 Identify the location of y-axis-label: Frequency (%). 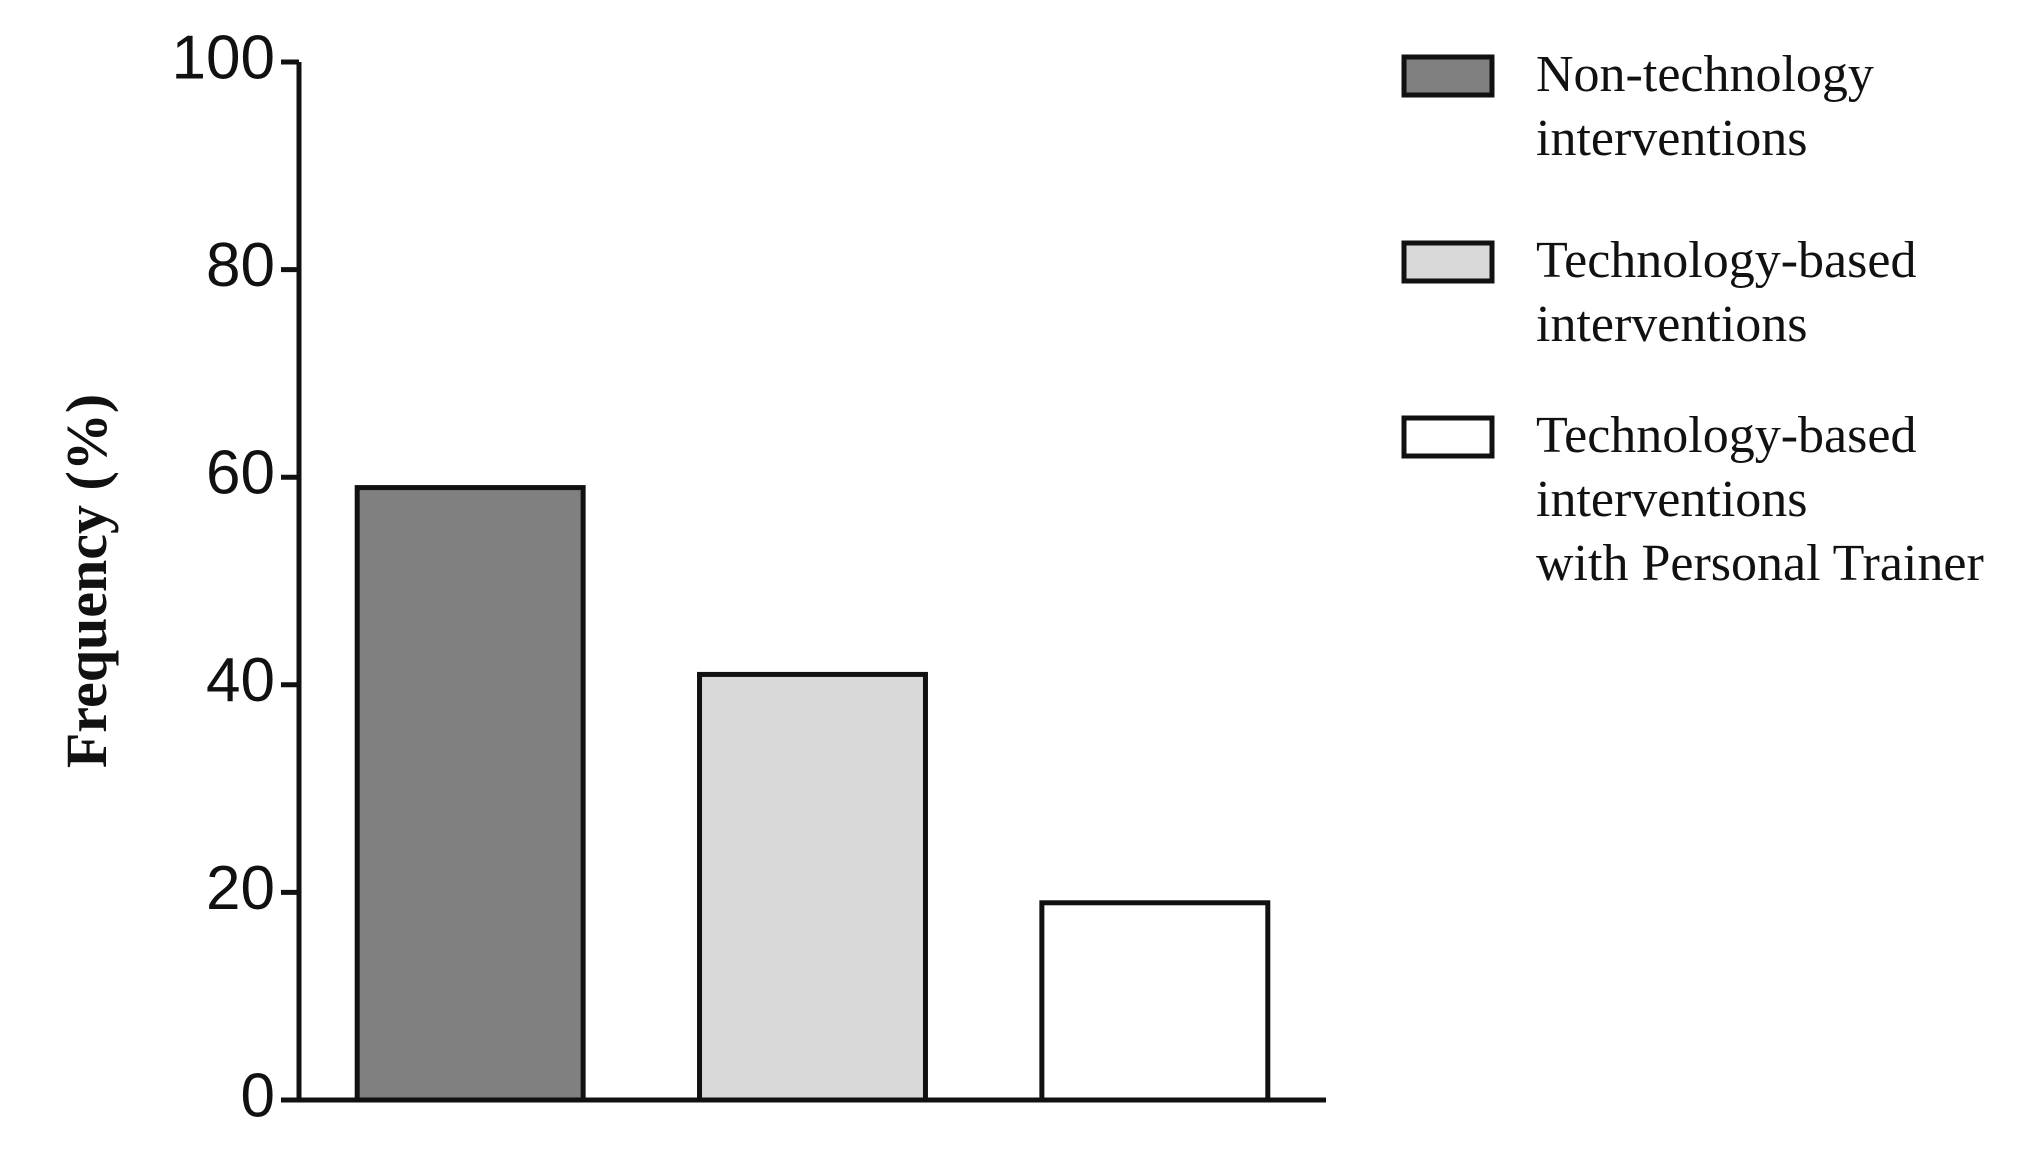
(86, 581).